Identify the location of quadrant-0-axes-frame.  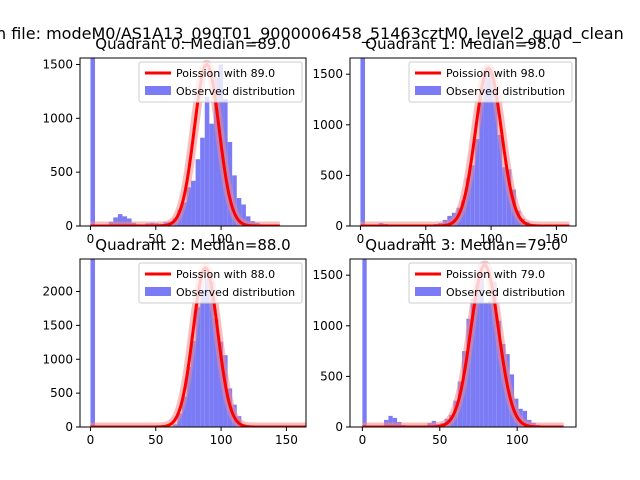
(193, 142).